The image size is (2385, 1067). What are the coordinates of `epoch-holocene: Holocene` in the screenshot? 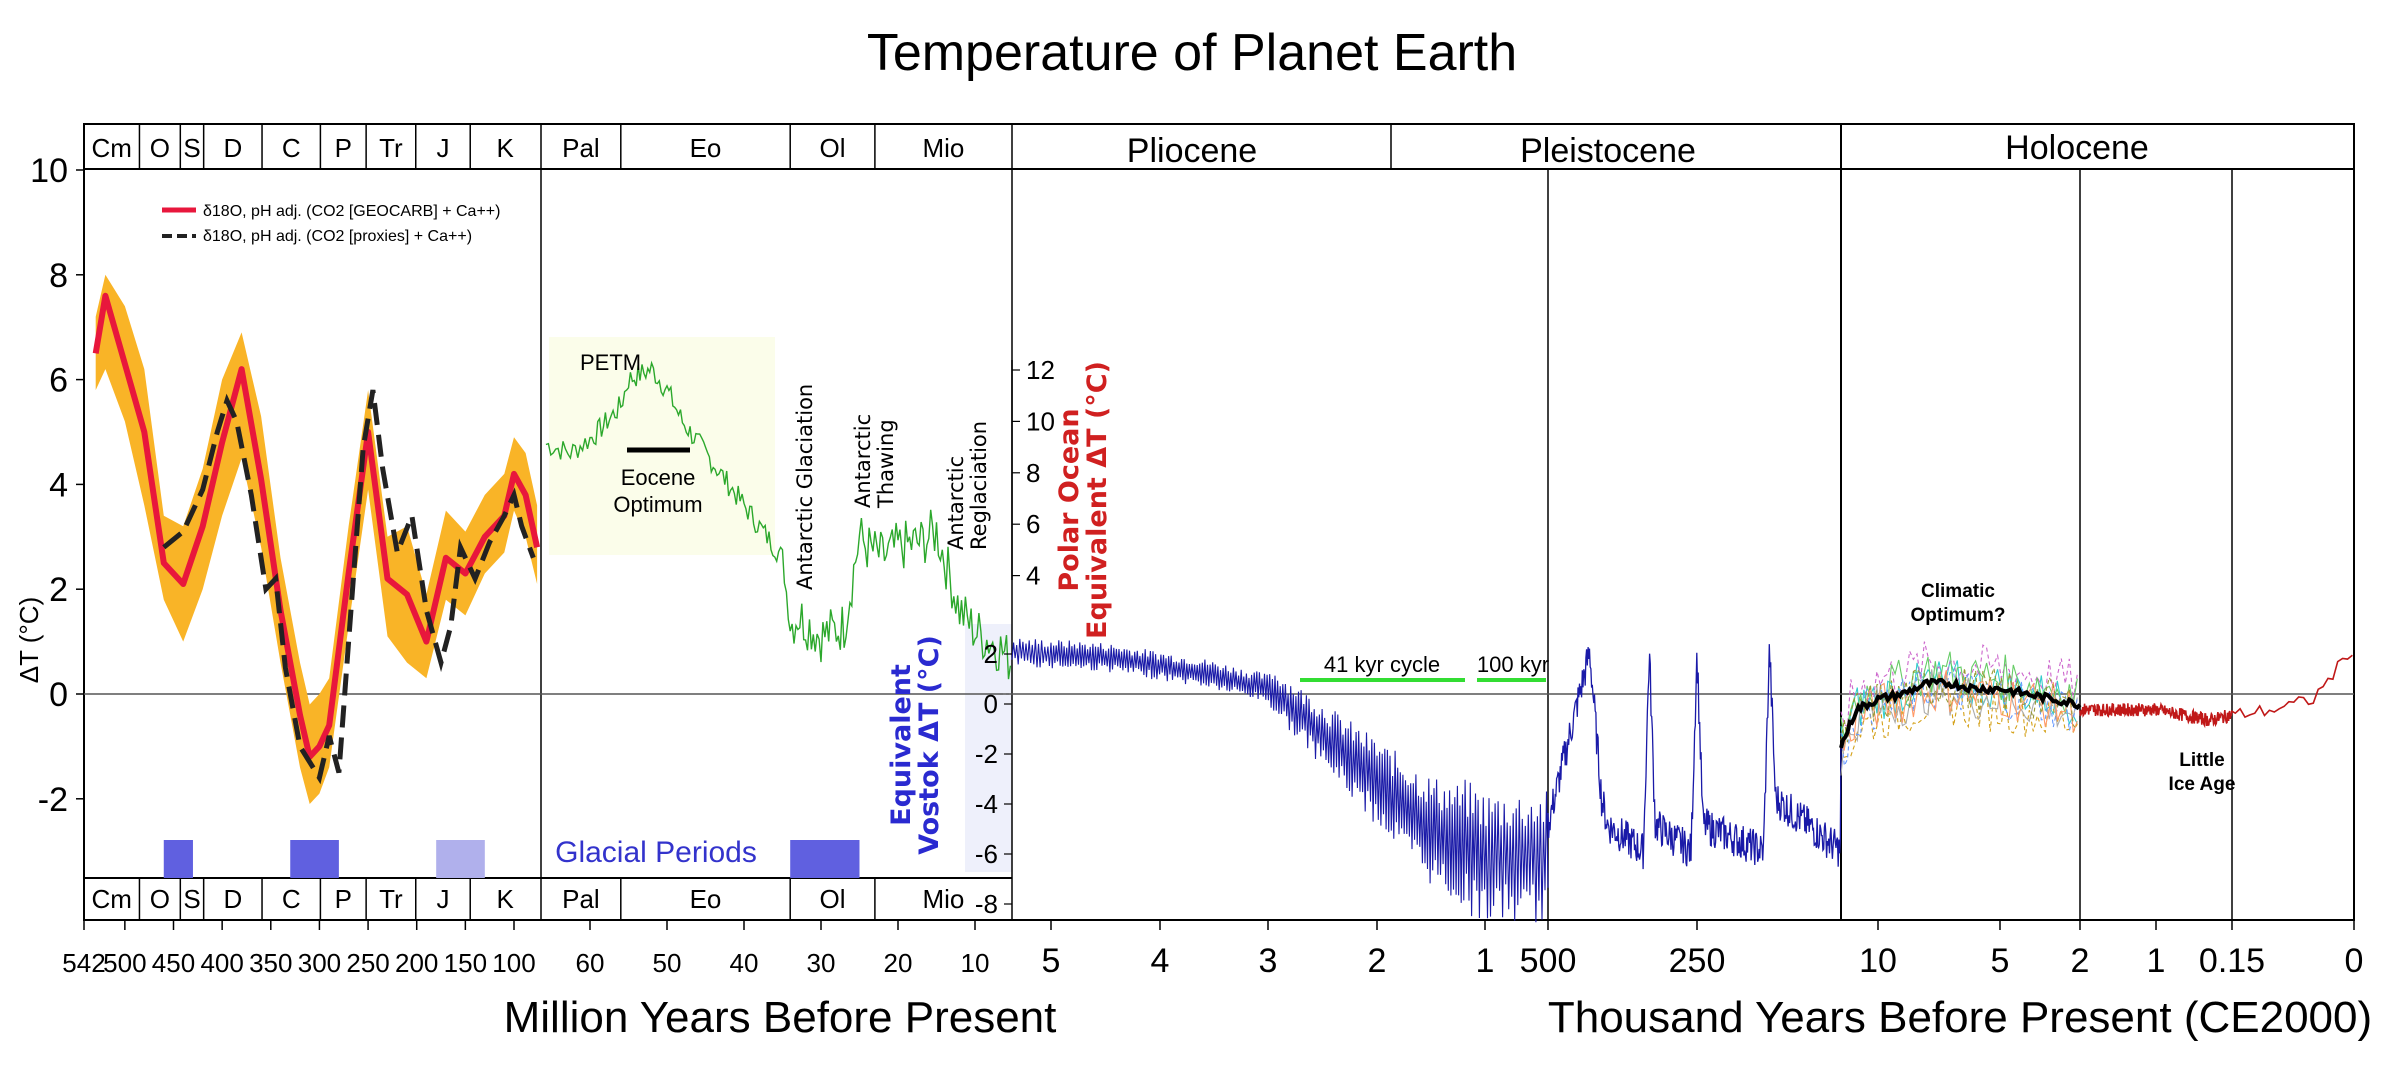 It's located at (2077, 148).